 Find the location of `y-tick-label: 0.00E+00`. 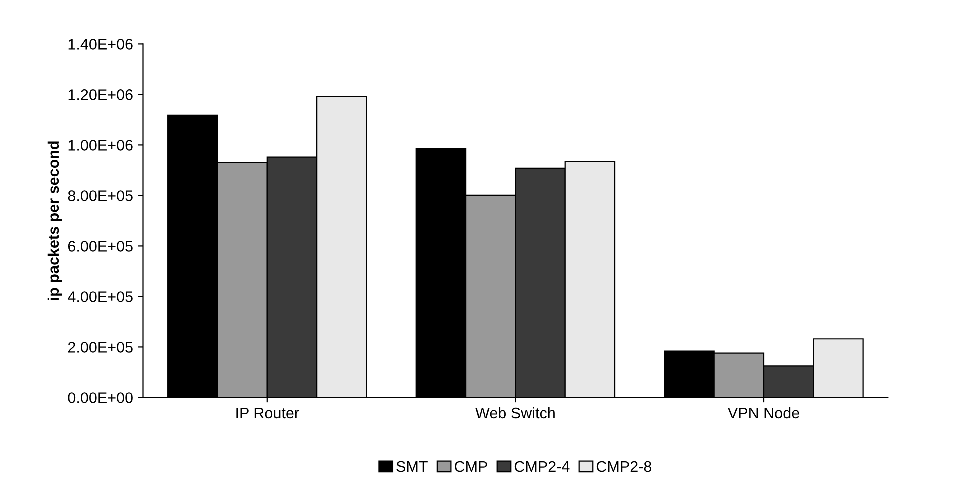

y-tick-label: 0.00E+00 is located at coordinates (100, 398).